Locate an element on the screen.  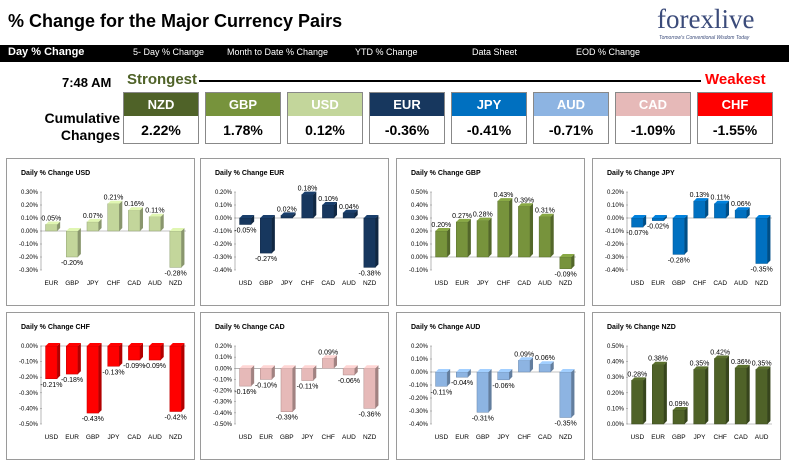
data-label: -0.28% is located at coordinates (176, 273).